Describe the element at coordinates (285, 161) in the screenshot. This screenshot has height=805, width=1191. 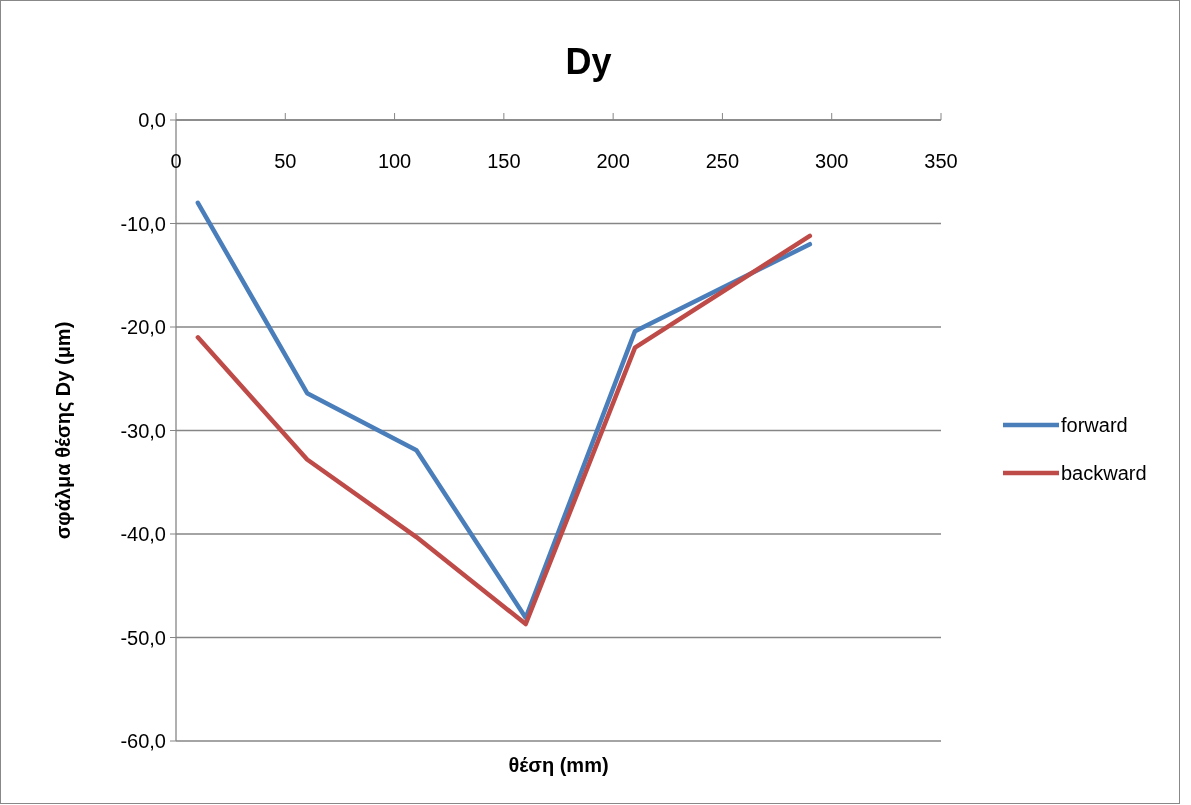
I see `x-tick-label: 50` at that location.